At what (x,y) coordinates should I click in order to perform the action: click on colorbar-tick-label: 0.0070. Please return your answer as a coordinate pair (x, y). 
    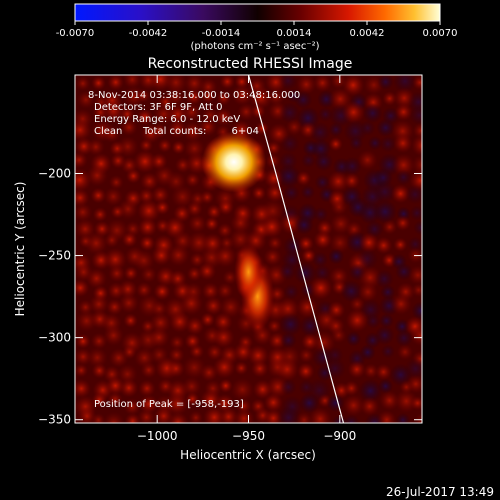
    Looking at the image, I should click on (440, 33).